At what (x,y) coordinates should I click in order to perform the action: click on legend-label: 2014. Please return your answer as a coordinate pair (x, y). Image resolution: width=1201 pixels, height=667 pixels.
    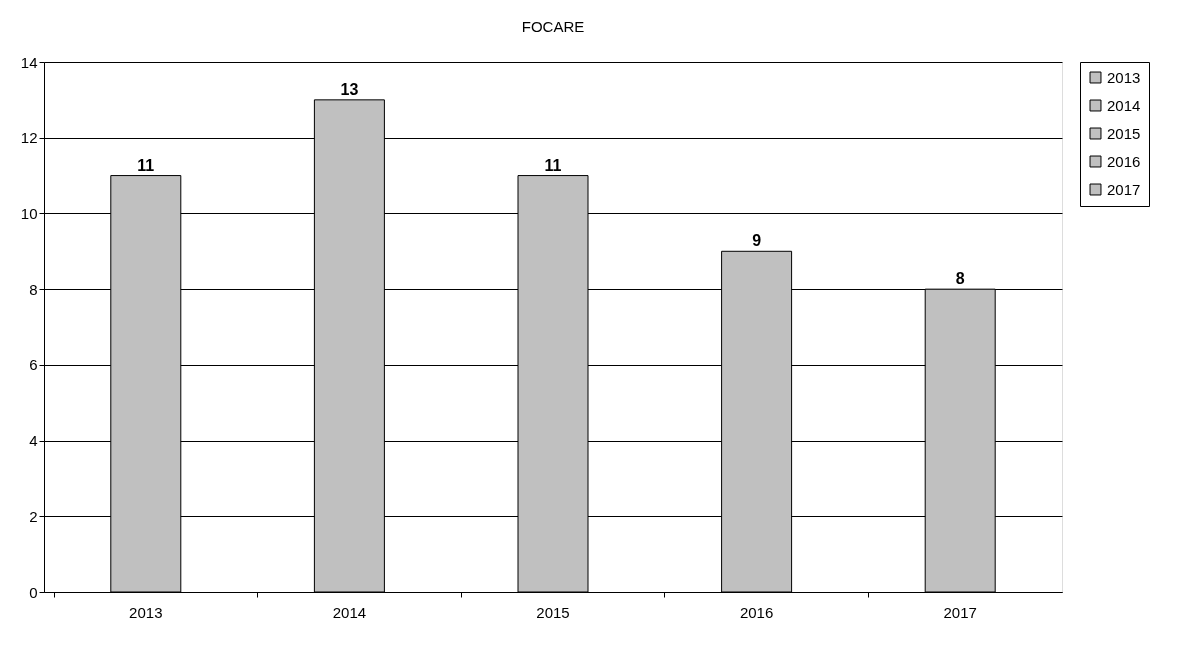
    Looking at the image, I should click on (1124, 105).